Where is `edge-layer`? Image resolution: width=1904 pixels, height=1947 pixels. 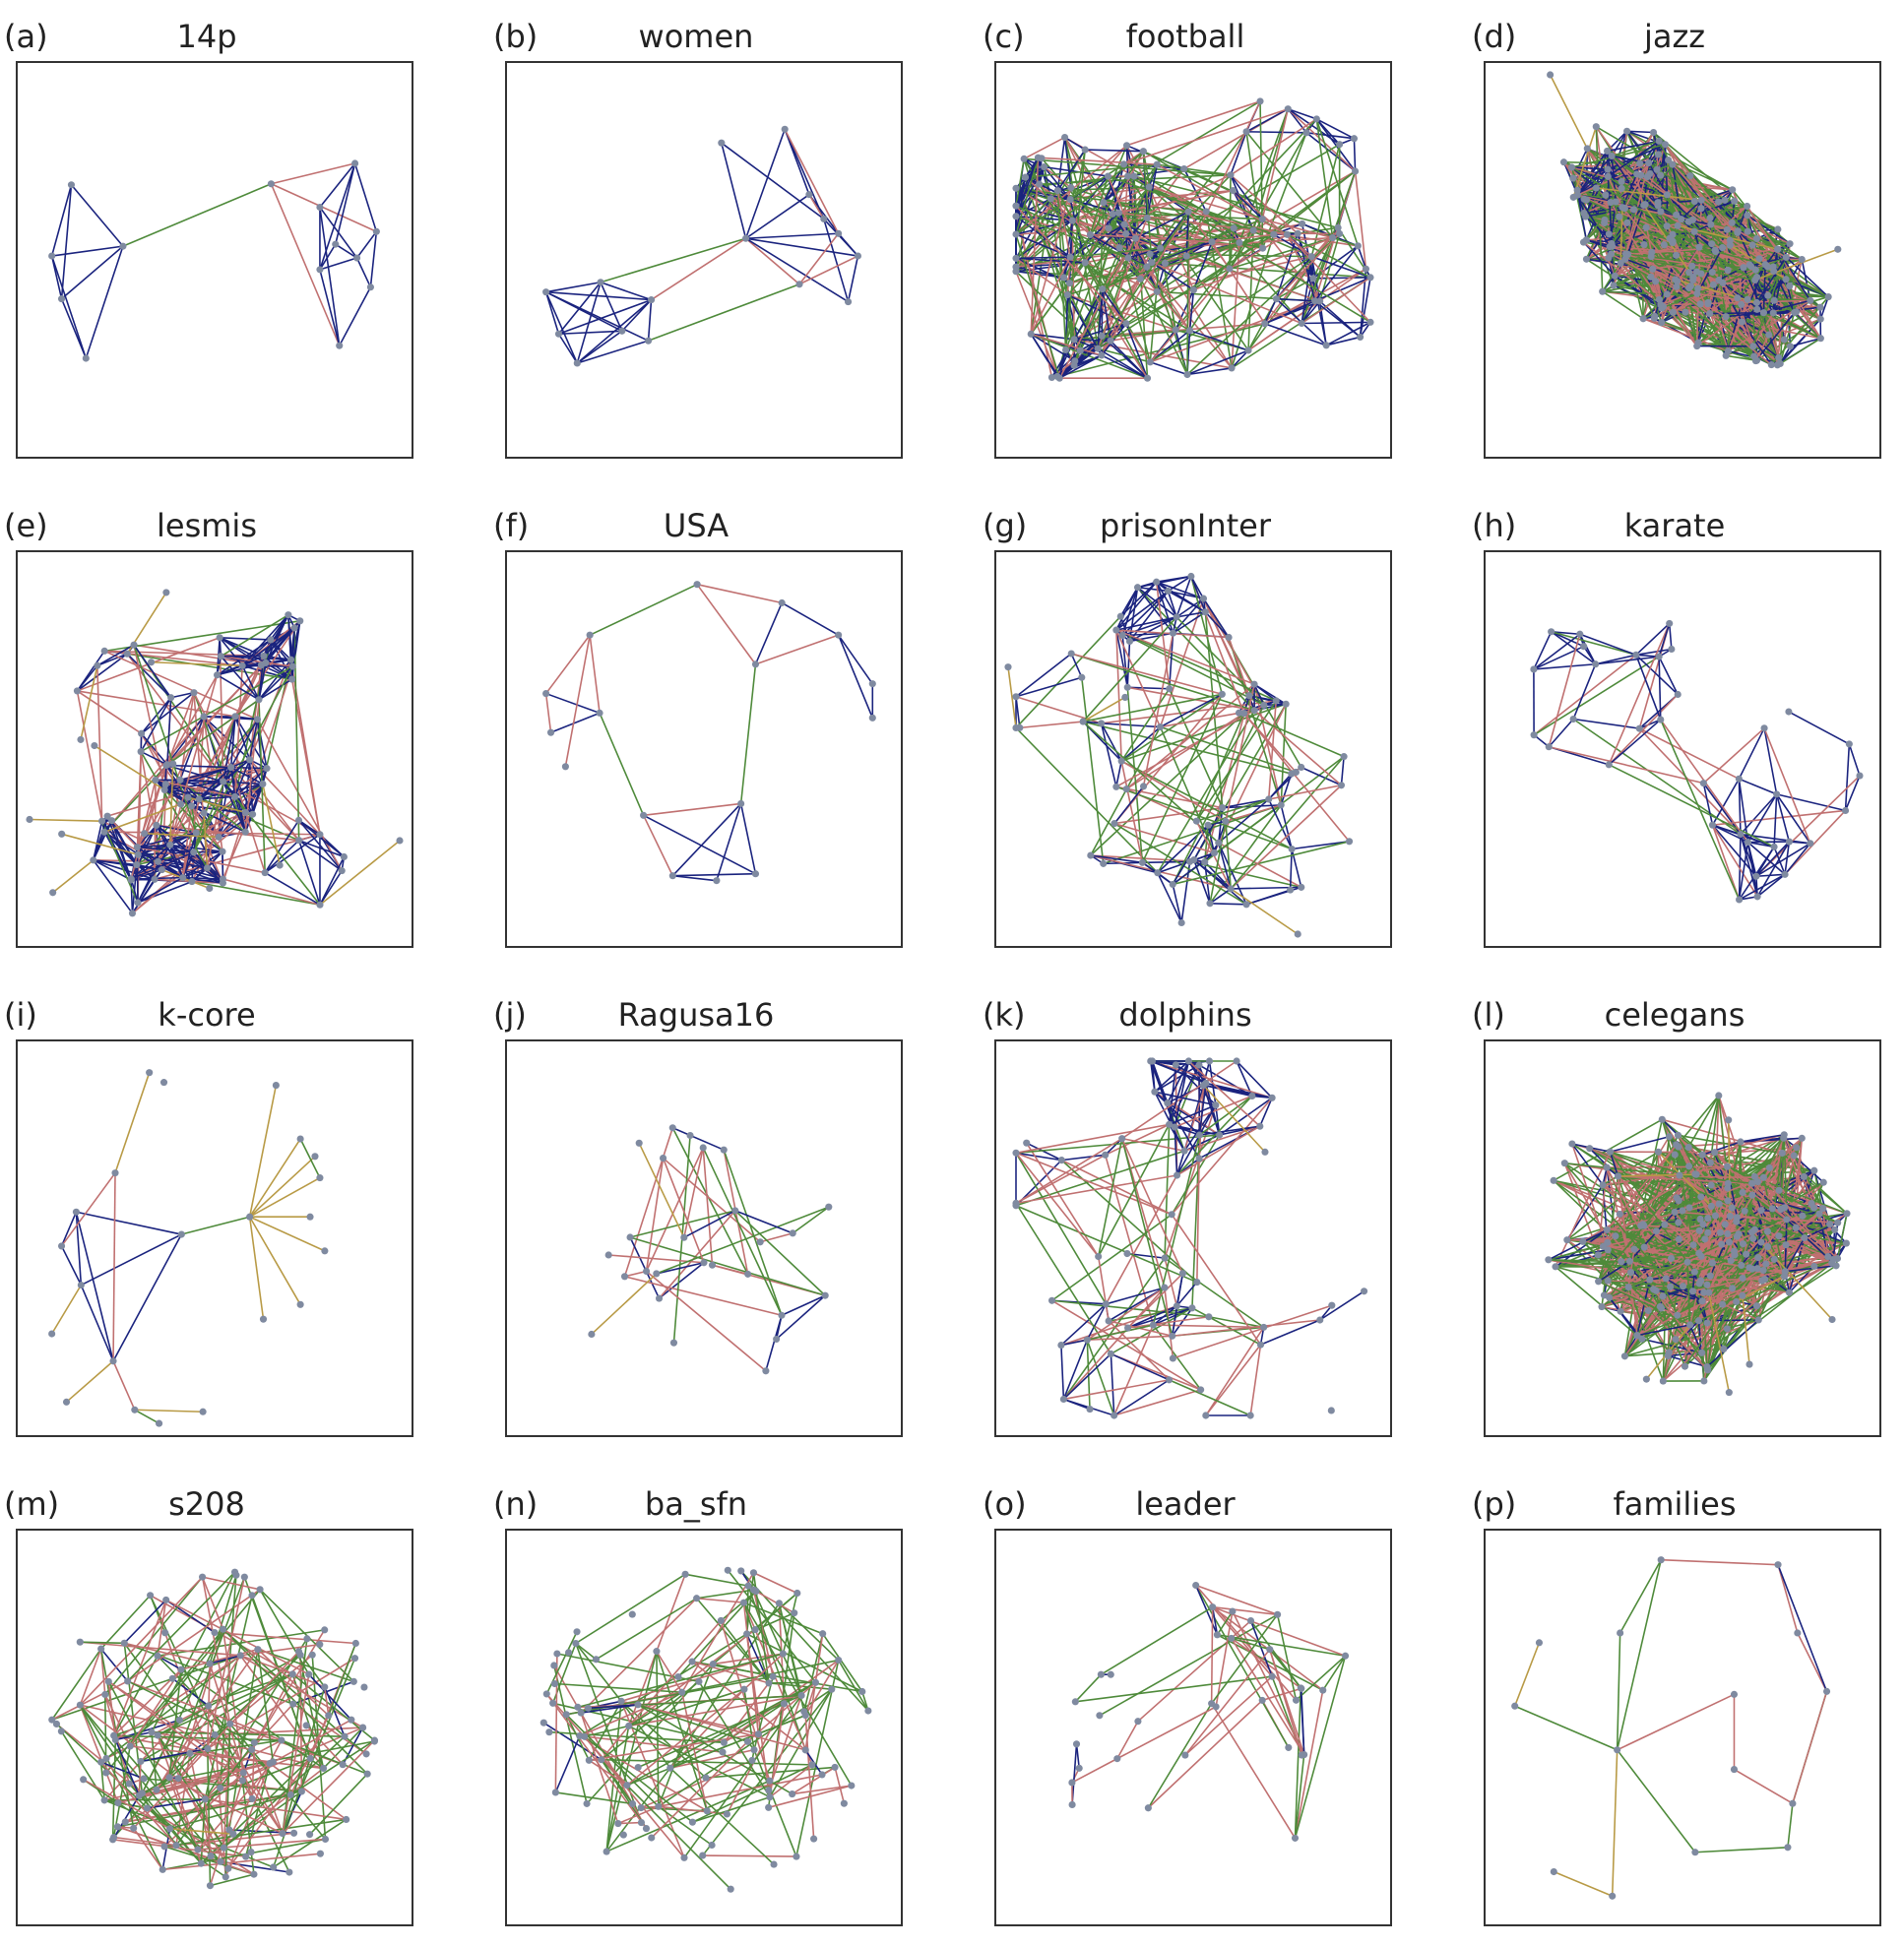 edge-layer is located at coordinates (710, 1249).